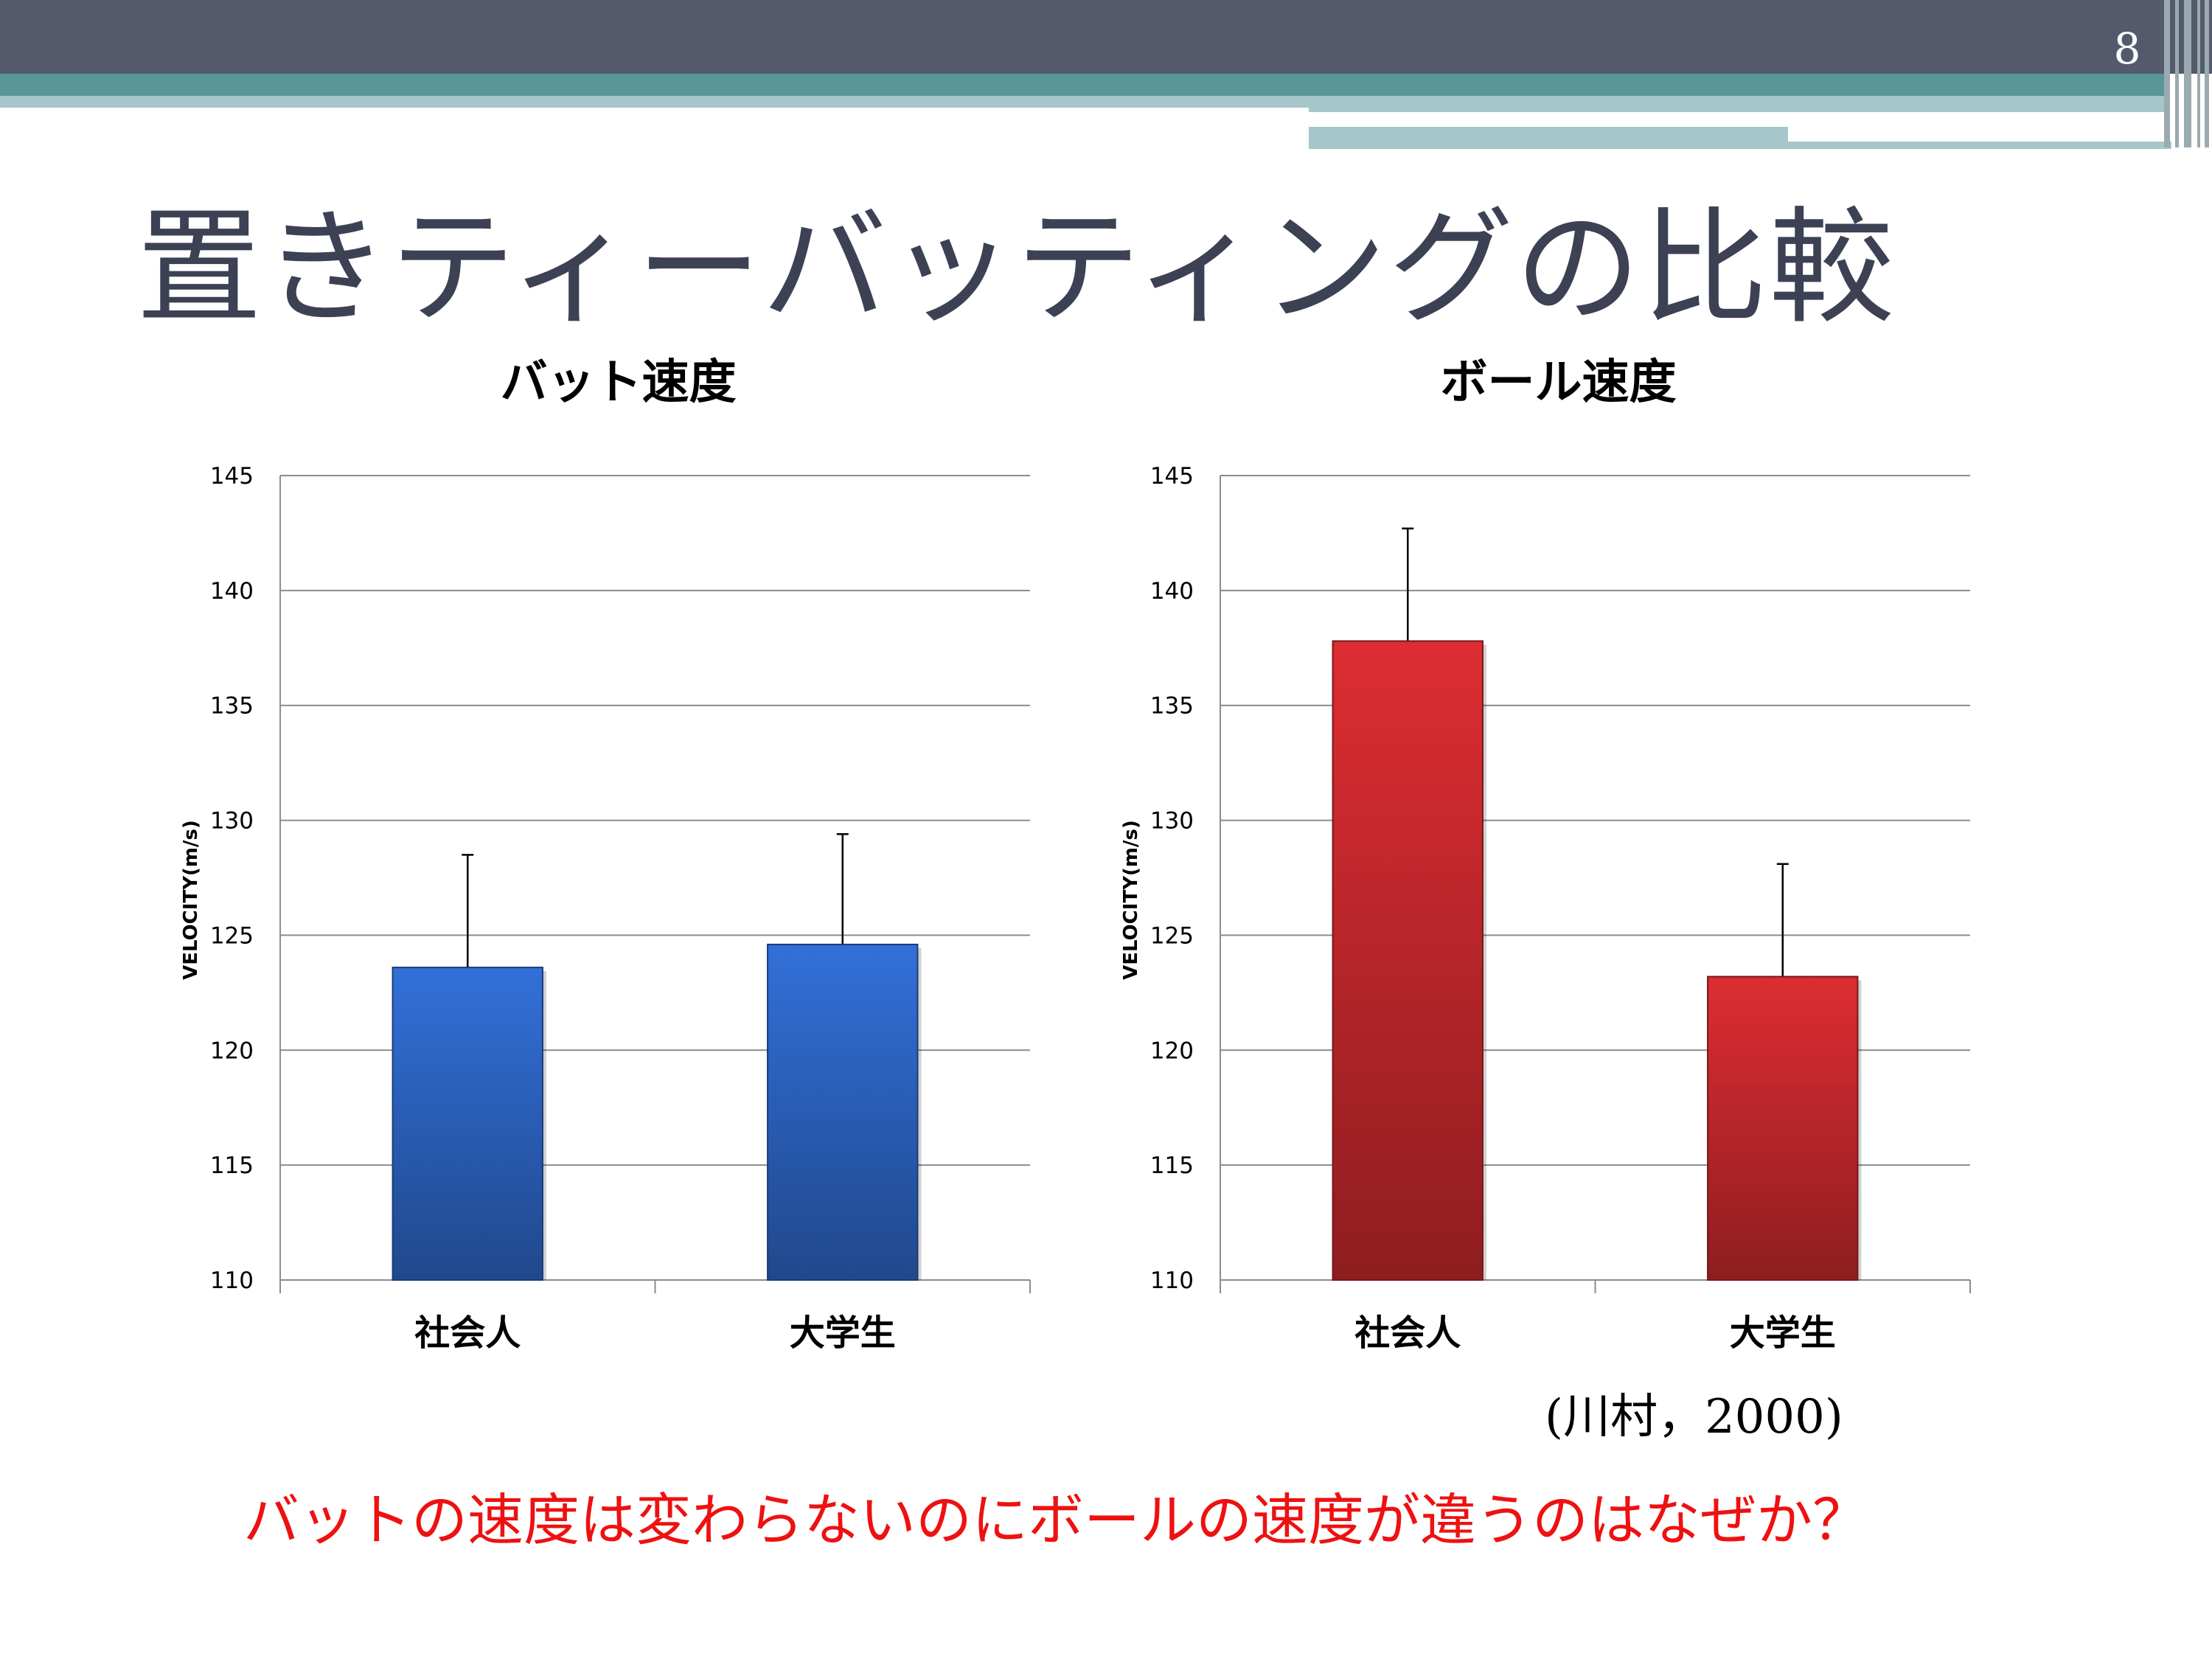 The width and height of the screenshot is (2212, 1659). What do you see at coordinates (1055, 1520) in the screenshot?
I see `question-text: バットの速度は変わらないのにボールの速度が違うのはなぜか？` at bounding box center [1055, 1520].